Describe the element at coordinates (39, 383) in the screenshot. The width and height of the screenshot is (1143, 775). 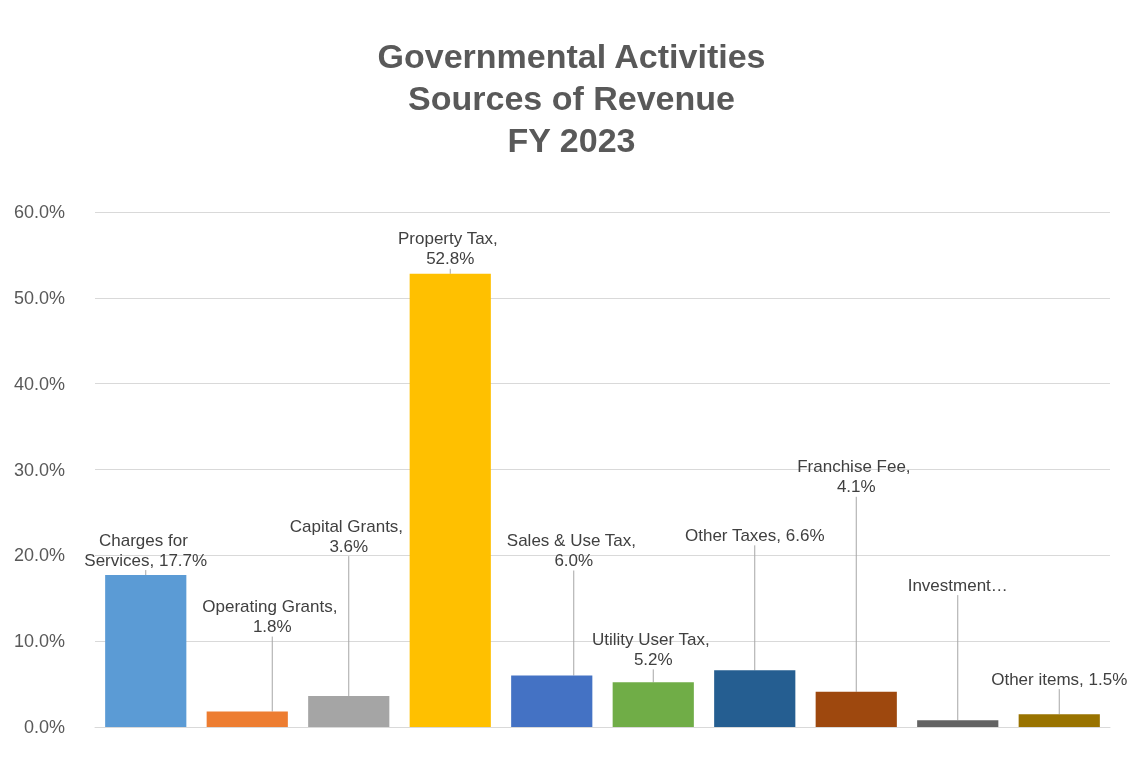
I see `y-tick-label: 40.0%` at that location.